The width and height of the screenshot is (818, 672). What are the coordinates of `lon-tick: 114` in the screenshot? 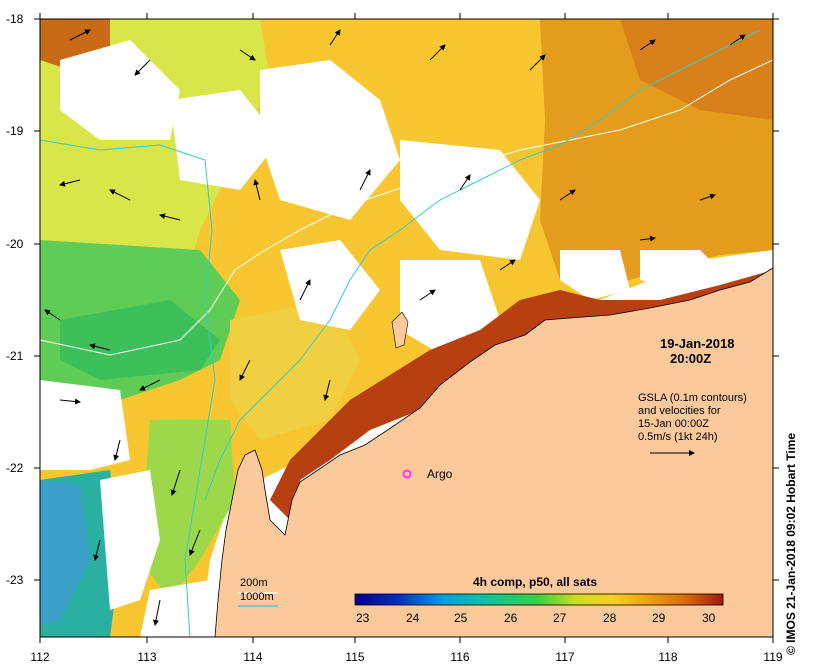 It's located at (253, 657).